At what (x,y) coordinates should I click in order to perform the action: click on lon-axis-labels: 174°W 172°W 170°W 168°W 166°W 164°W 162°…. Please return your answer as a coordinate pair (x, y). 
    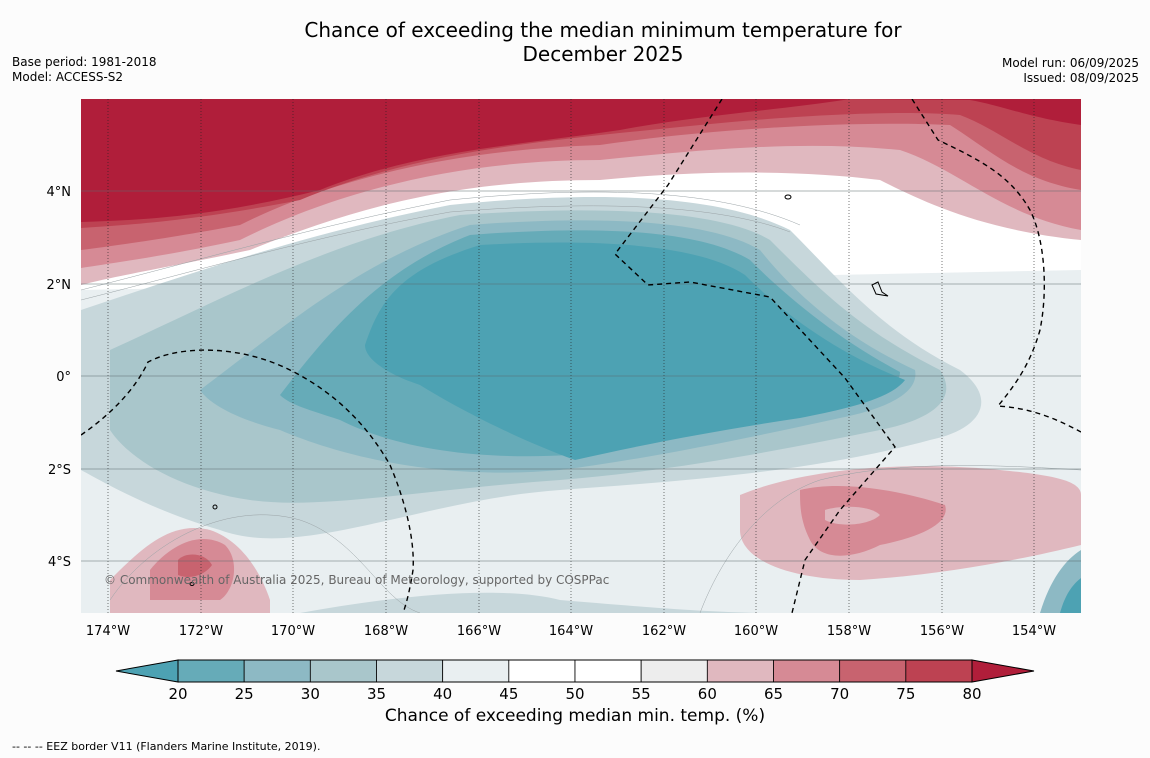
    Looking at the image, I should click on (571, 631).